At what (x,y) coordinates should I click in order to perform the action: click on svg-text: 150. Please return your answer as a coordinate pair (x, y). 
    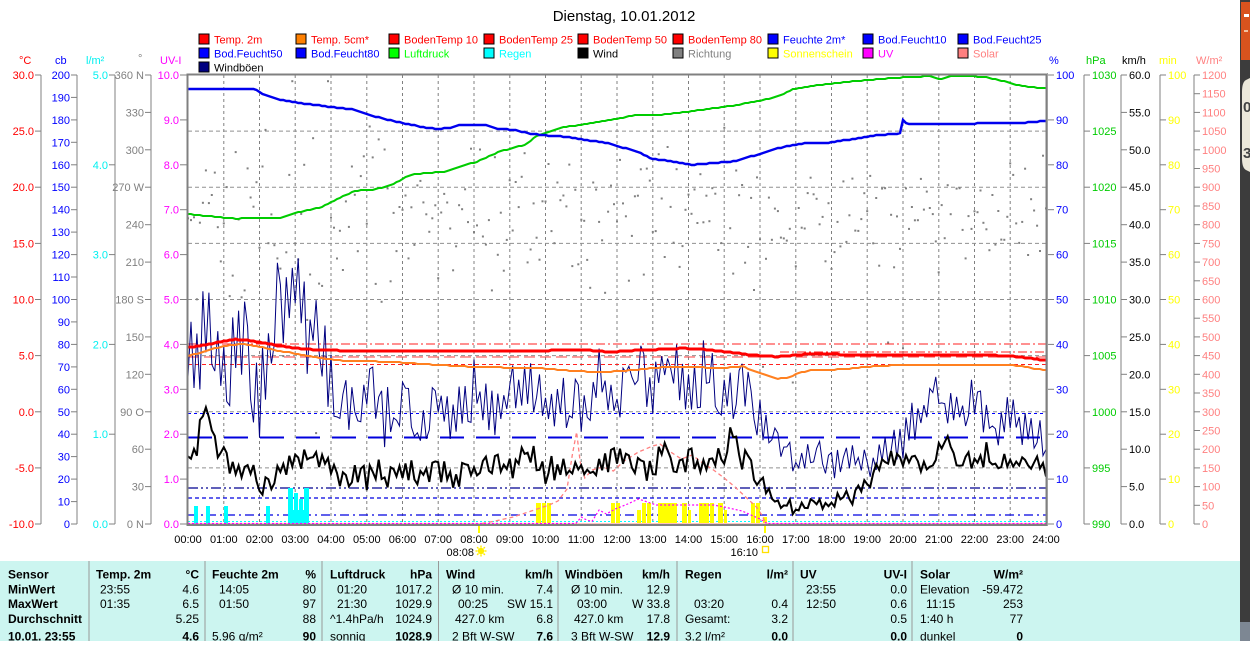
    Looking at the image, I should click on (135, 338).